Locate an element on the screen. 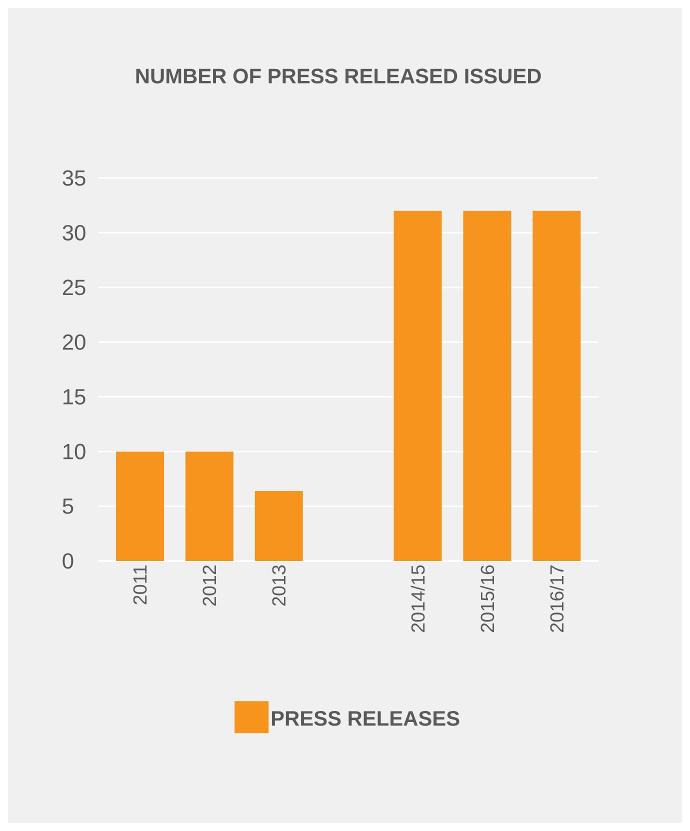 Image resolution: width=690 pixels, height=831 pixels. y-tick-label: 15 is located at coordinates (75, 396).